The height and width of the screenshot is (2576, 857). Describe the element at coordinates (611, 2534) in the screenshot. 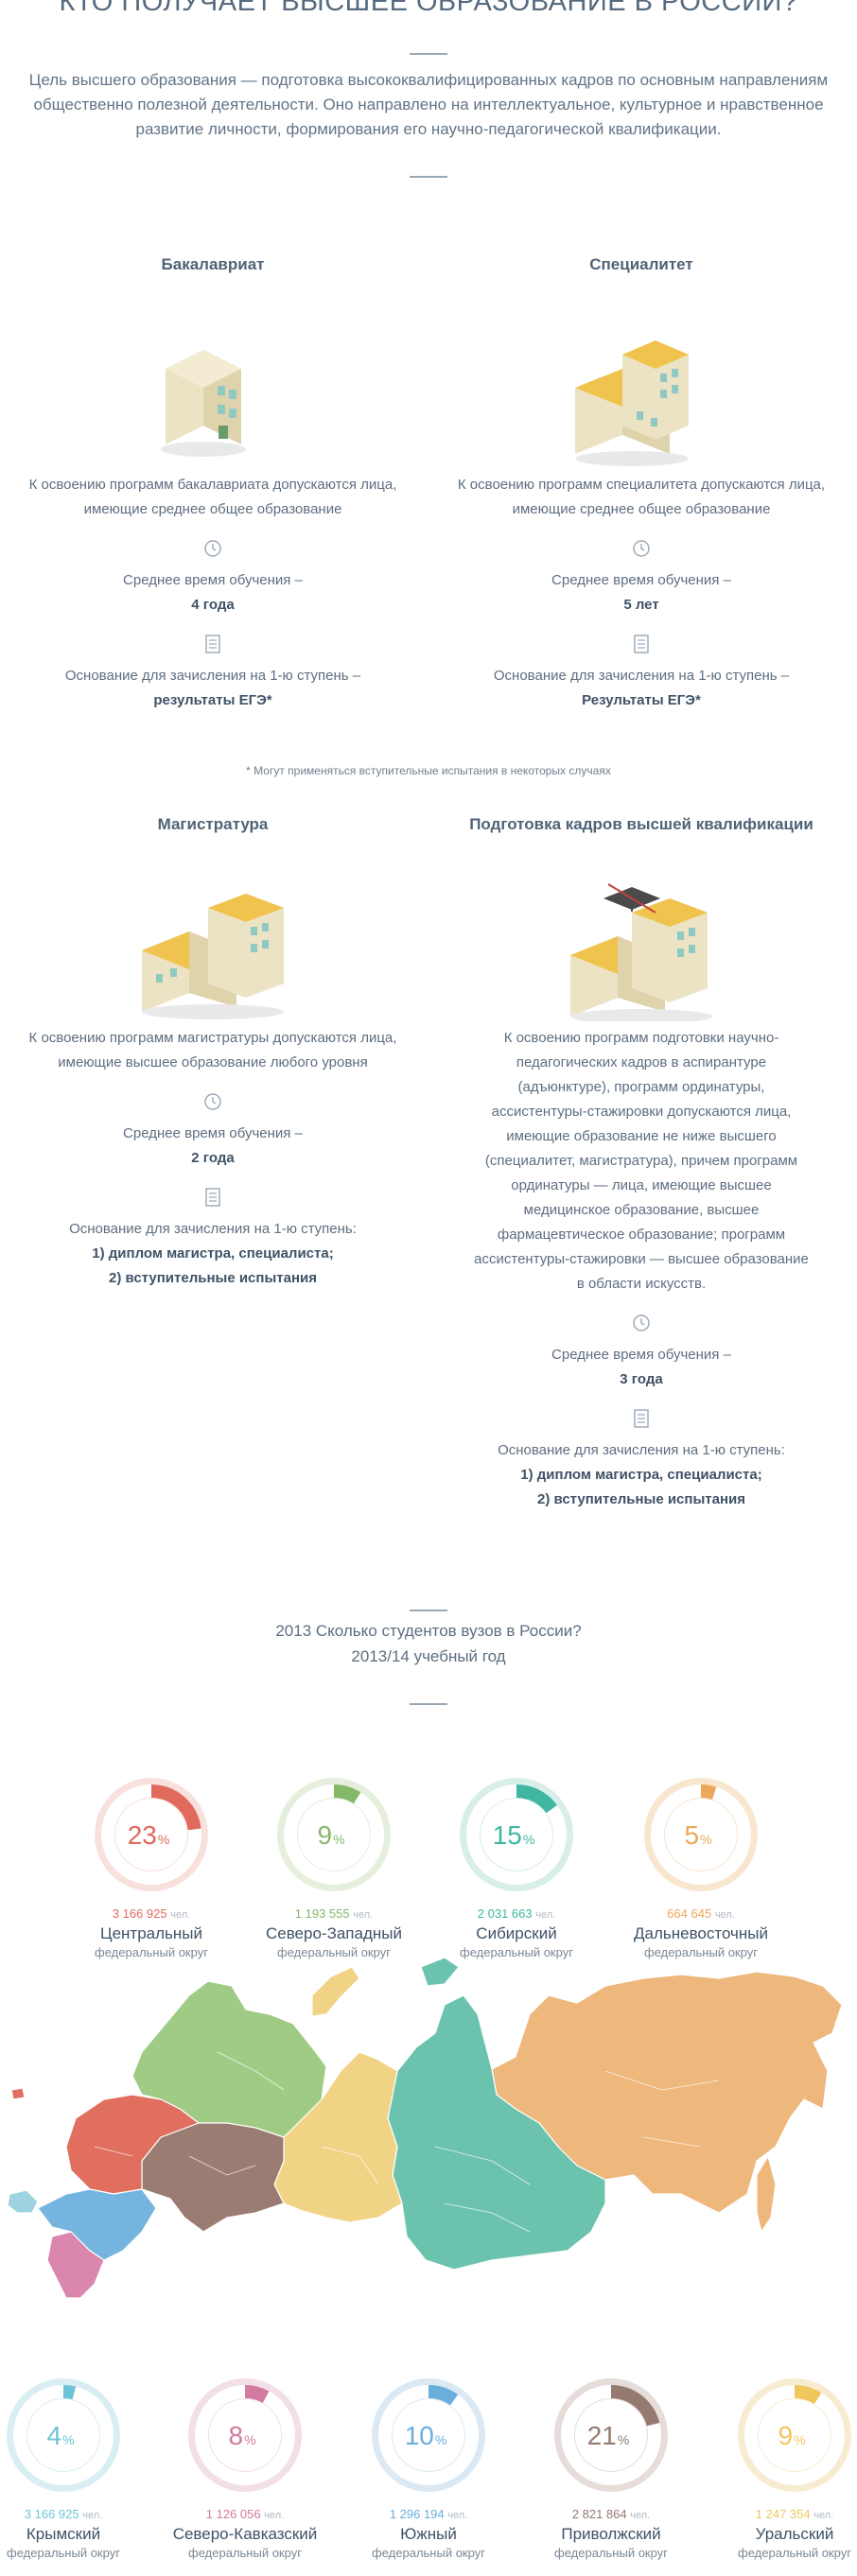

I see `district-name: Приволжский` at that location.